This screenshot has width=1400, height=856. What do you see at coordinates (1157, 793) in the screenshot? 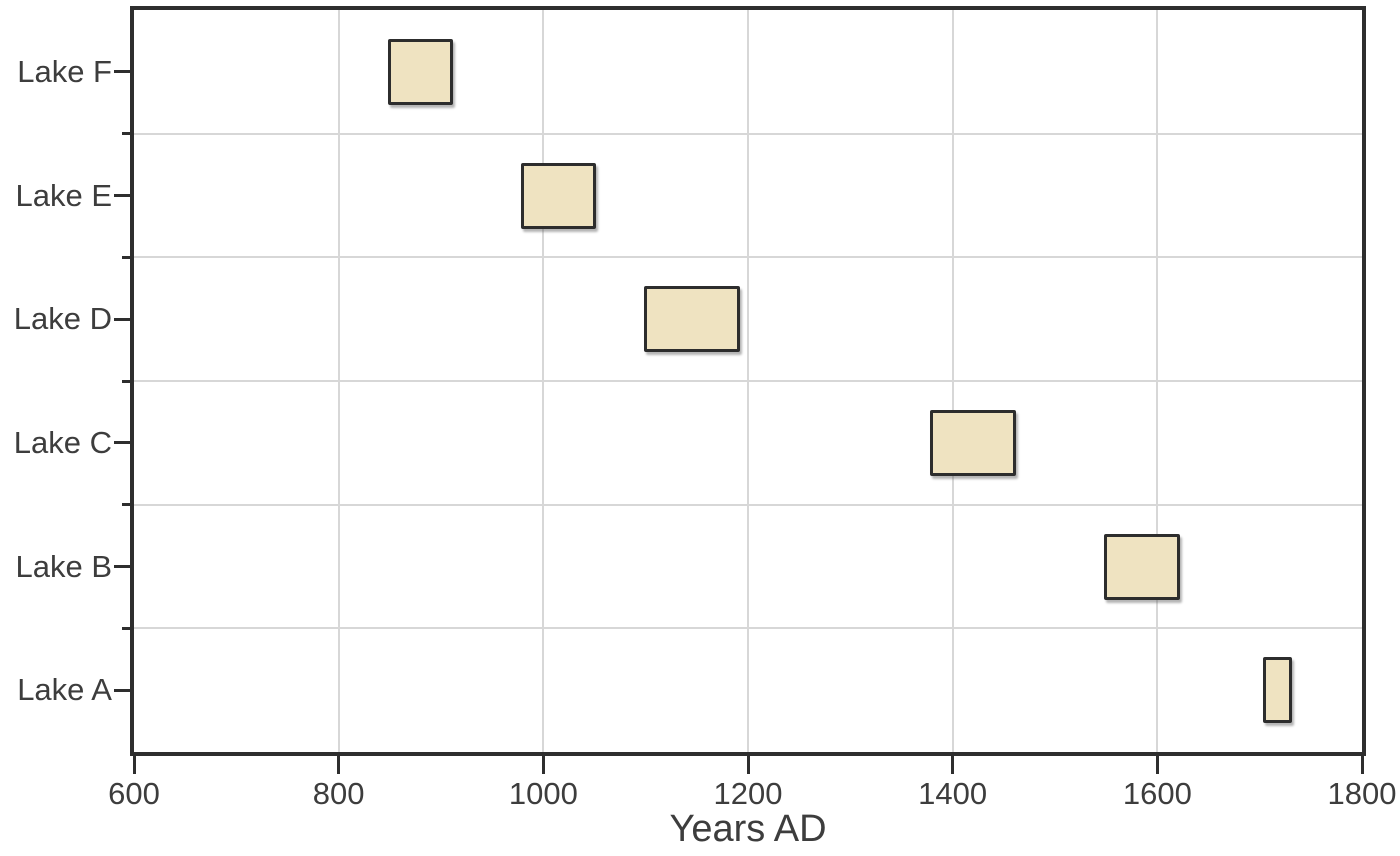
I see `x-tick-label: 1600` at bounding box center [1157, 793].